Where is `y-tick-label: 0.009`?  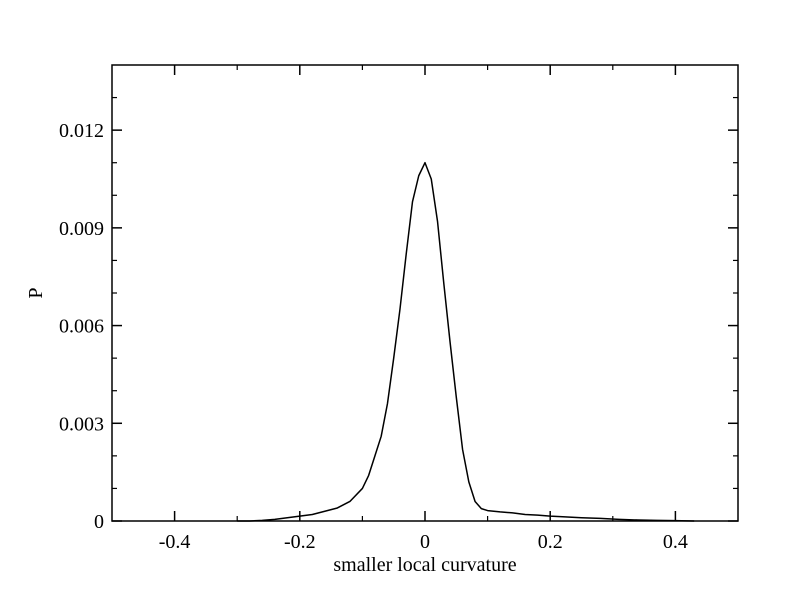
y-tick-label: 0.009 is located at coordinates (81, 229).